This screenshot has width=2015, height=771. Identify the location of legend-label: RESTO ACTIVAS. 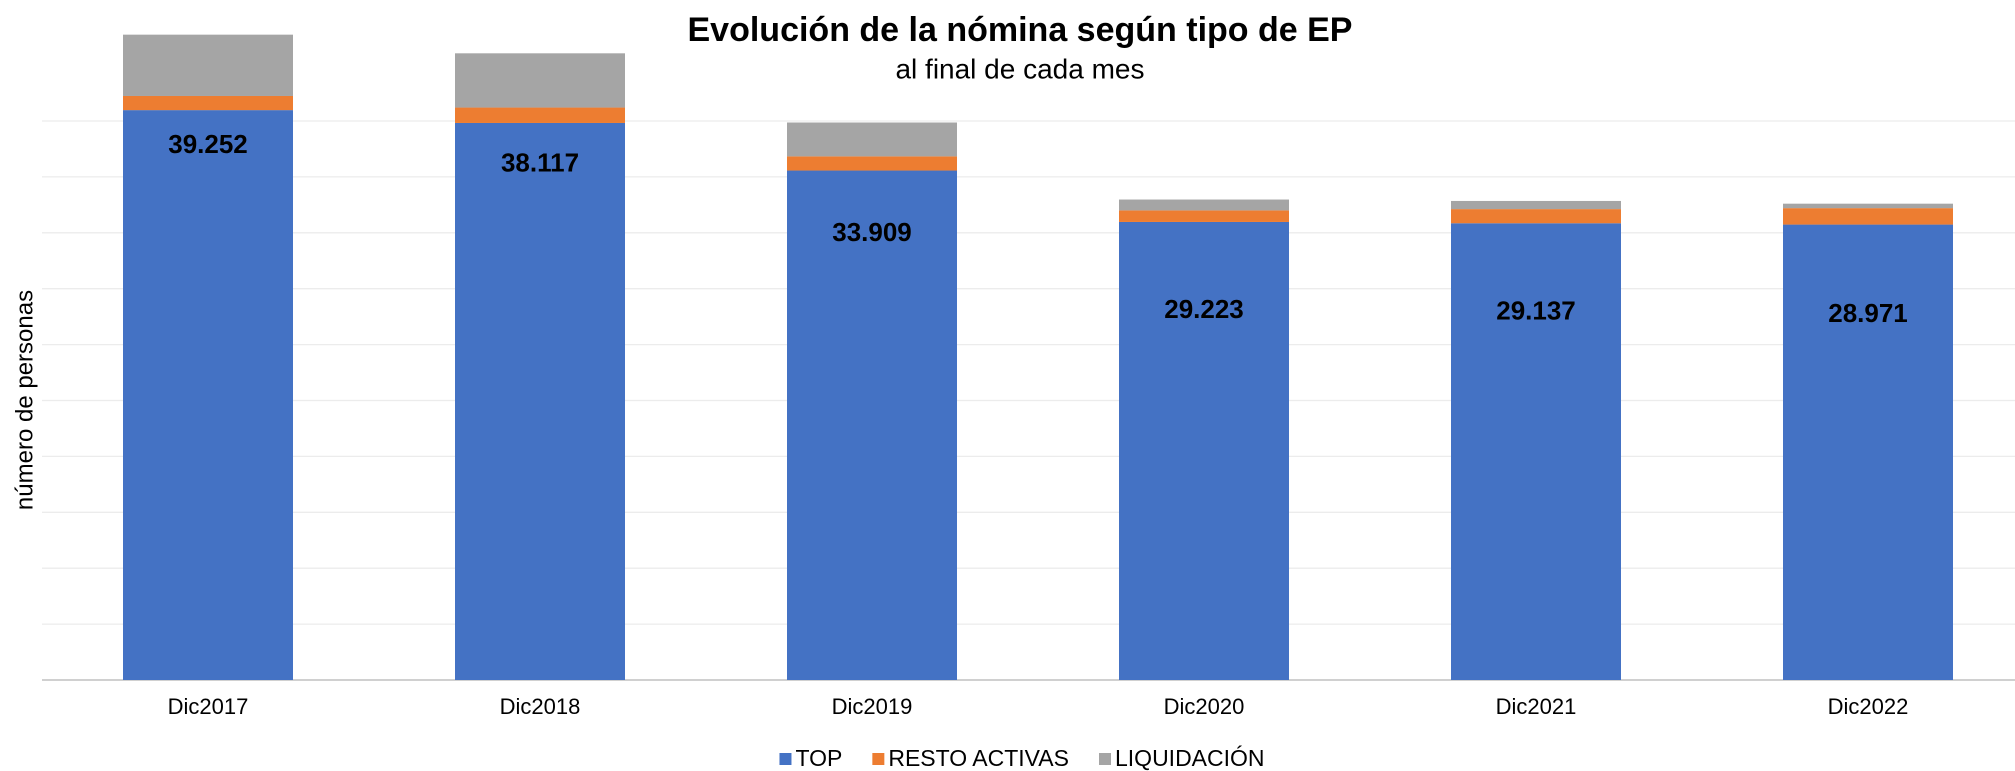
(978, 758).